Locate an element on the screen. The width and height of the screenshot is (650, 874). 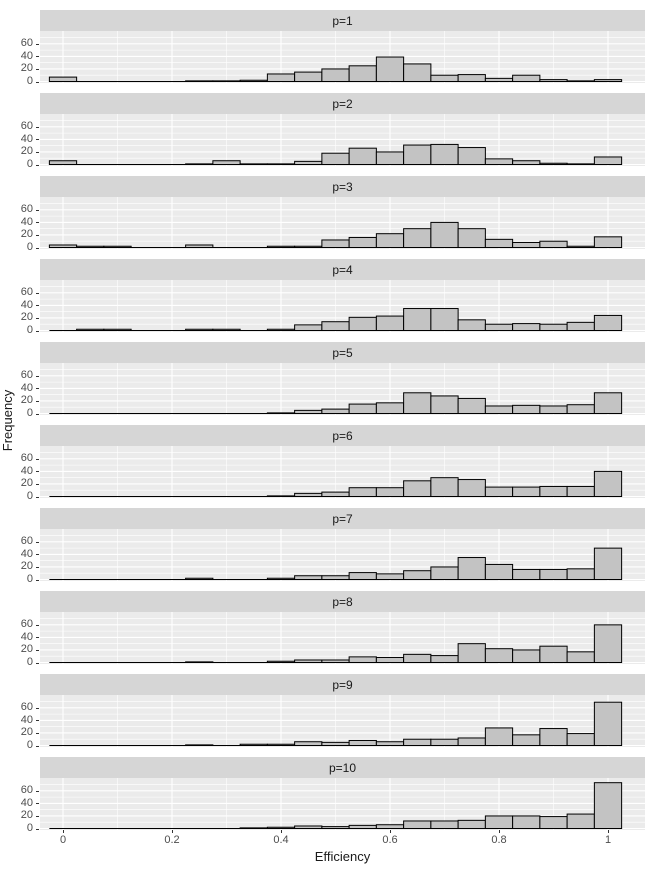
facet-strip: p=7 is located at coordinates (342, 518).